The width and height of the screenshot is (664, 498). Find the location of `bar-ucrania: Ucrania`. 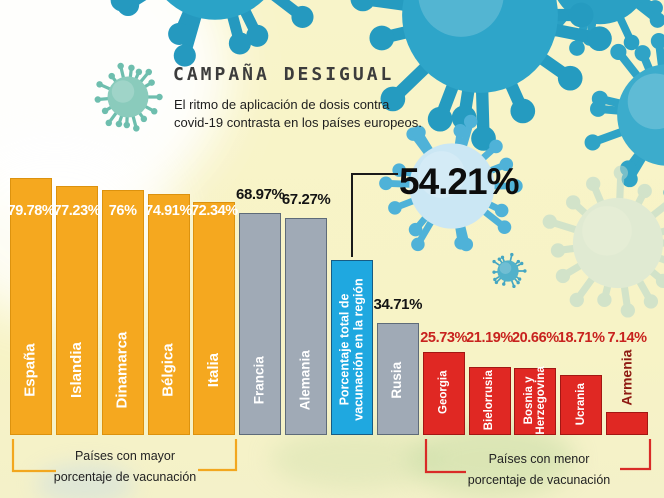

bar-ucrania: Ucrania is located at coordinates (581, 404).